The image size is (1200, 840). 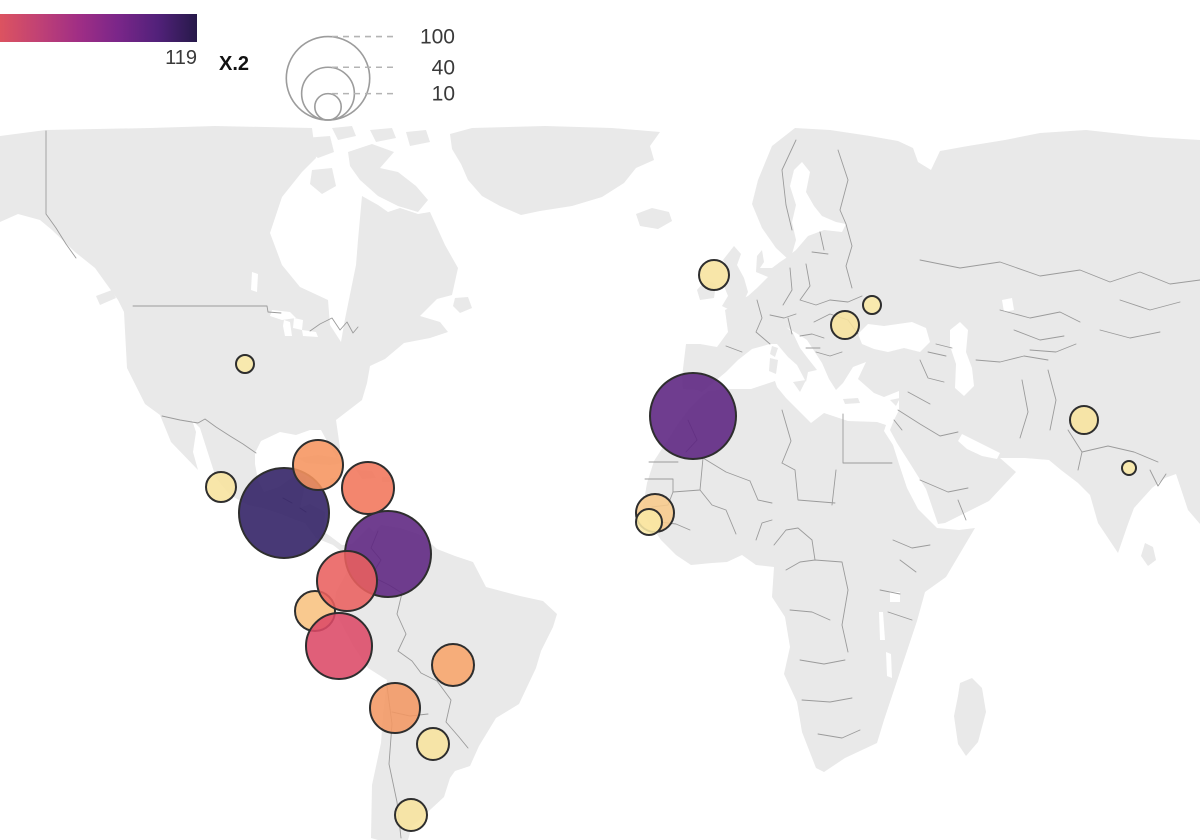 What do you see at coordinates (1129, 468) in the screenshot?
I see `bubble-india` at bounding box center [1129, 468].